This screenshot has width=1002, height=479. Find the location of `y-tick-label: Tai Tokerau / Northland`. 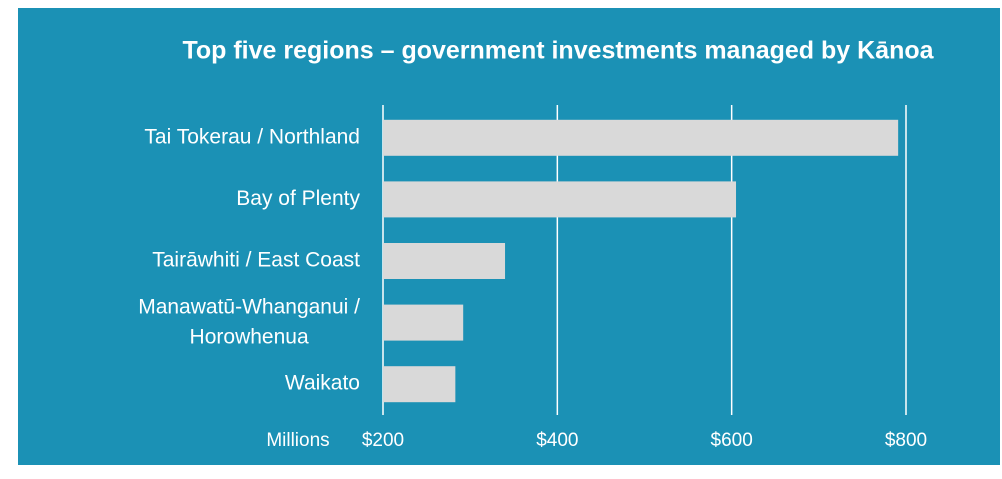

y-tick-label: Tai Tokerau / Northland is located at coordinates (252, 136).